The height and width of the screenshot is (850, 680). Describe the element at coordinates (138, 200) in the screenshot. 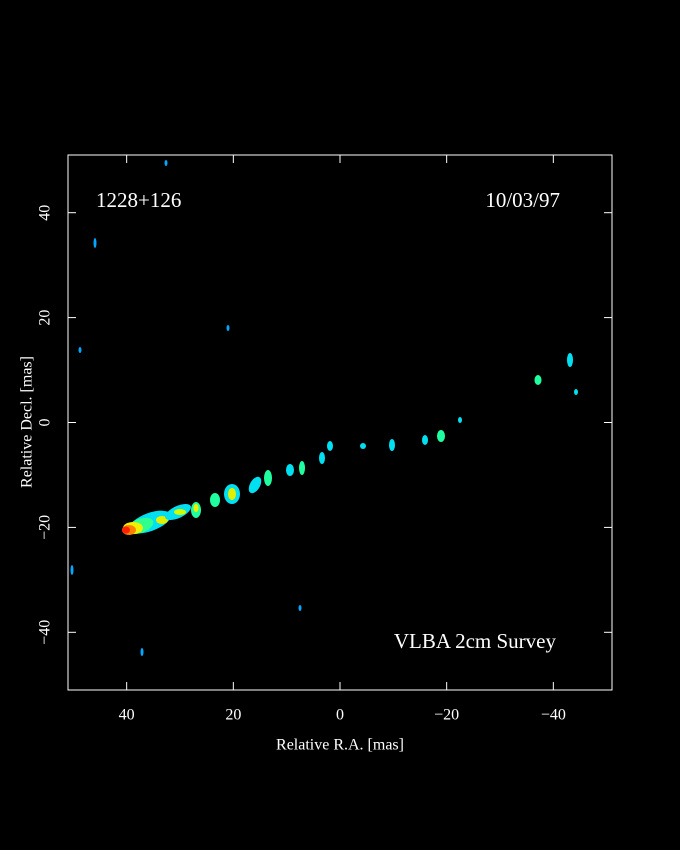

I see `source-name: 1228+126` at that location.